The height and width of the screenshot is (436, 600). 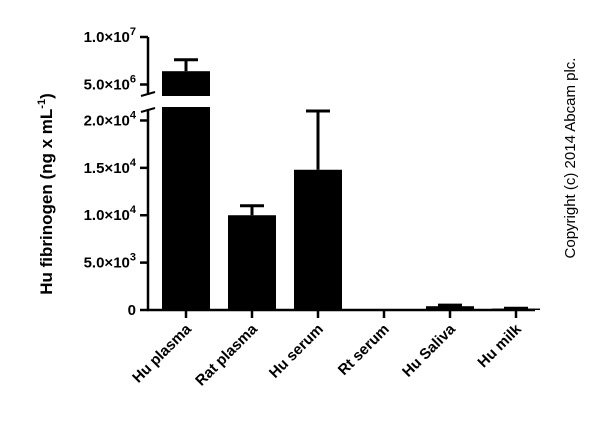 I want to click on y-tick-label: 1.0×10⁷, so click(x=110, y=36).